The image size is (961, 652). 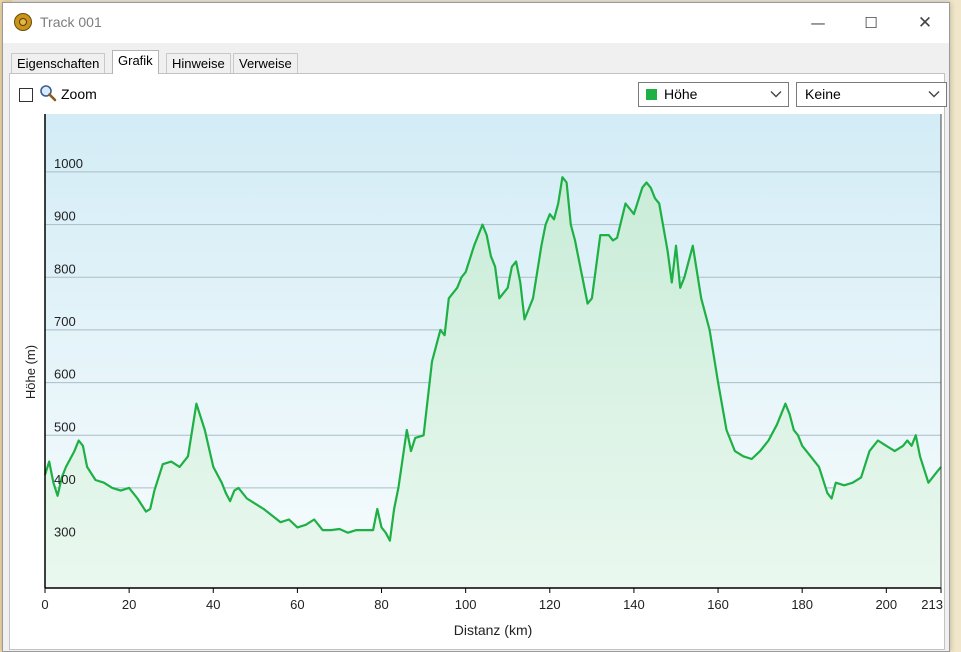 I want to click on y-tick-label: 800, so click(x=65, y=268).